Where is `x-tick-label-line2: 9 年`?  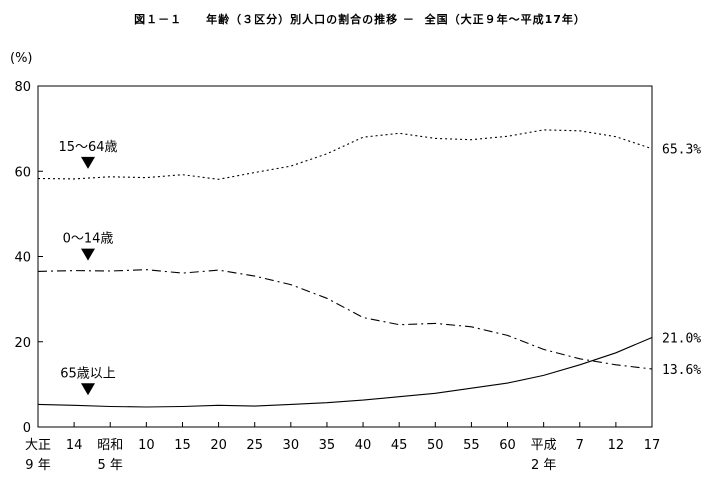
x-tick-label-line2: 9 年 is located at coordinates (37, 465).